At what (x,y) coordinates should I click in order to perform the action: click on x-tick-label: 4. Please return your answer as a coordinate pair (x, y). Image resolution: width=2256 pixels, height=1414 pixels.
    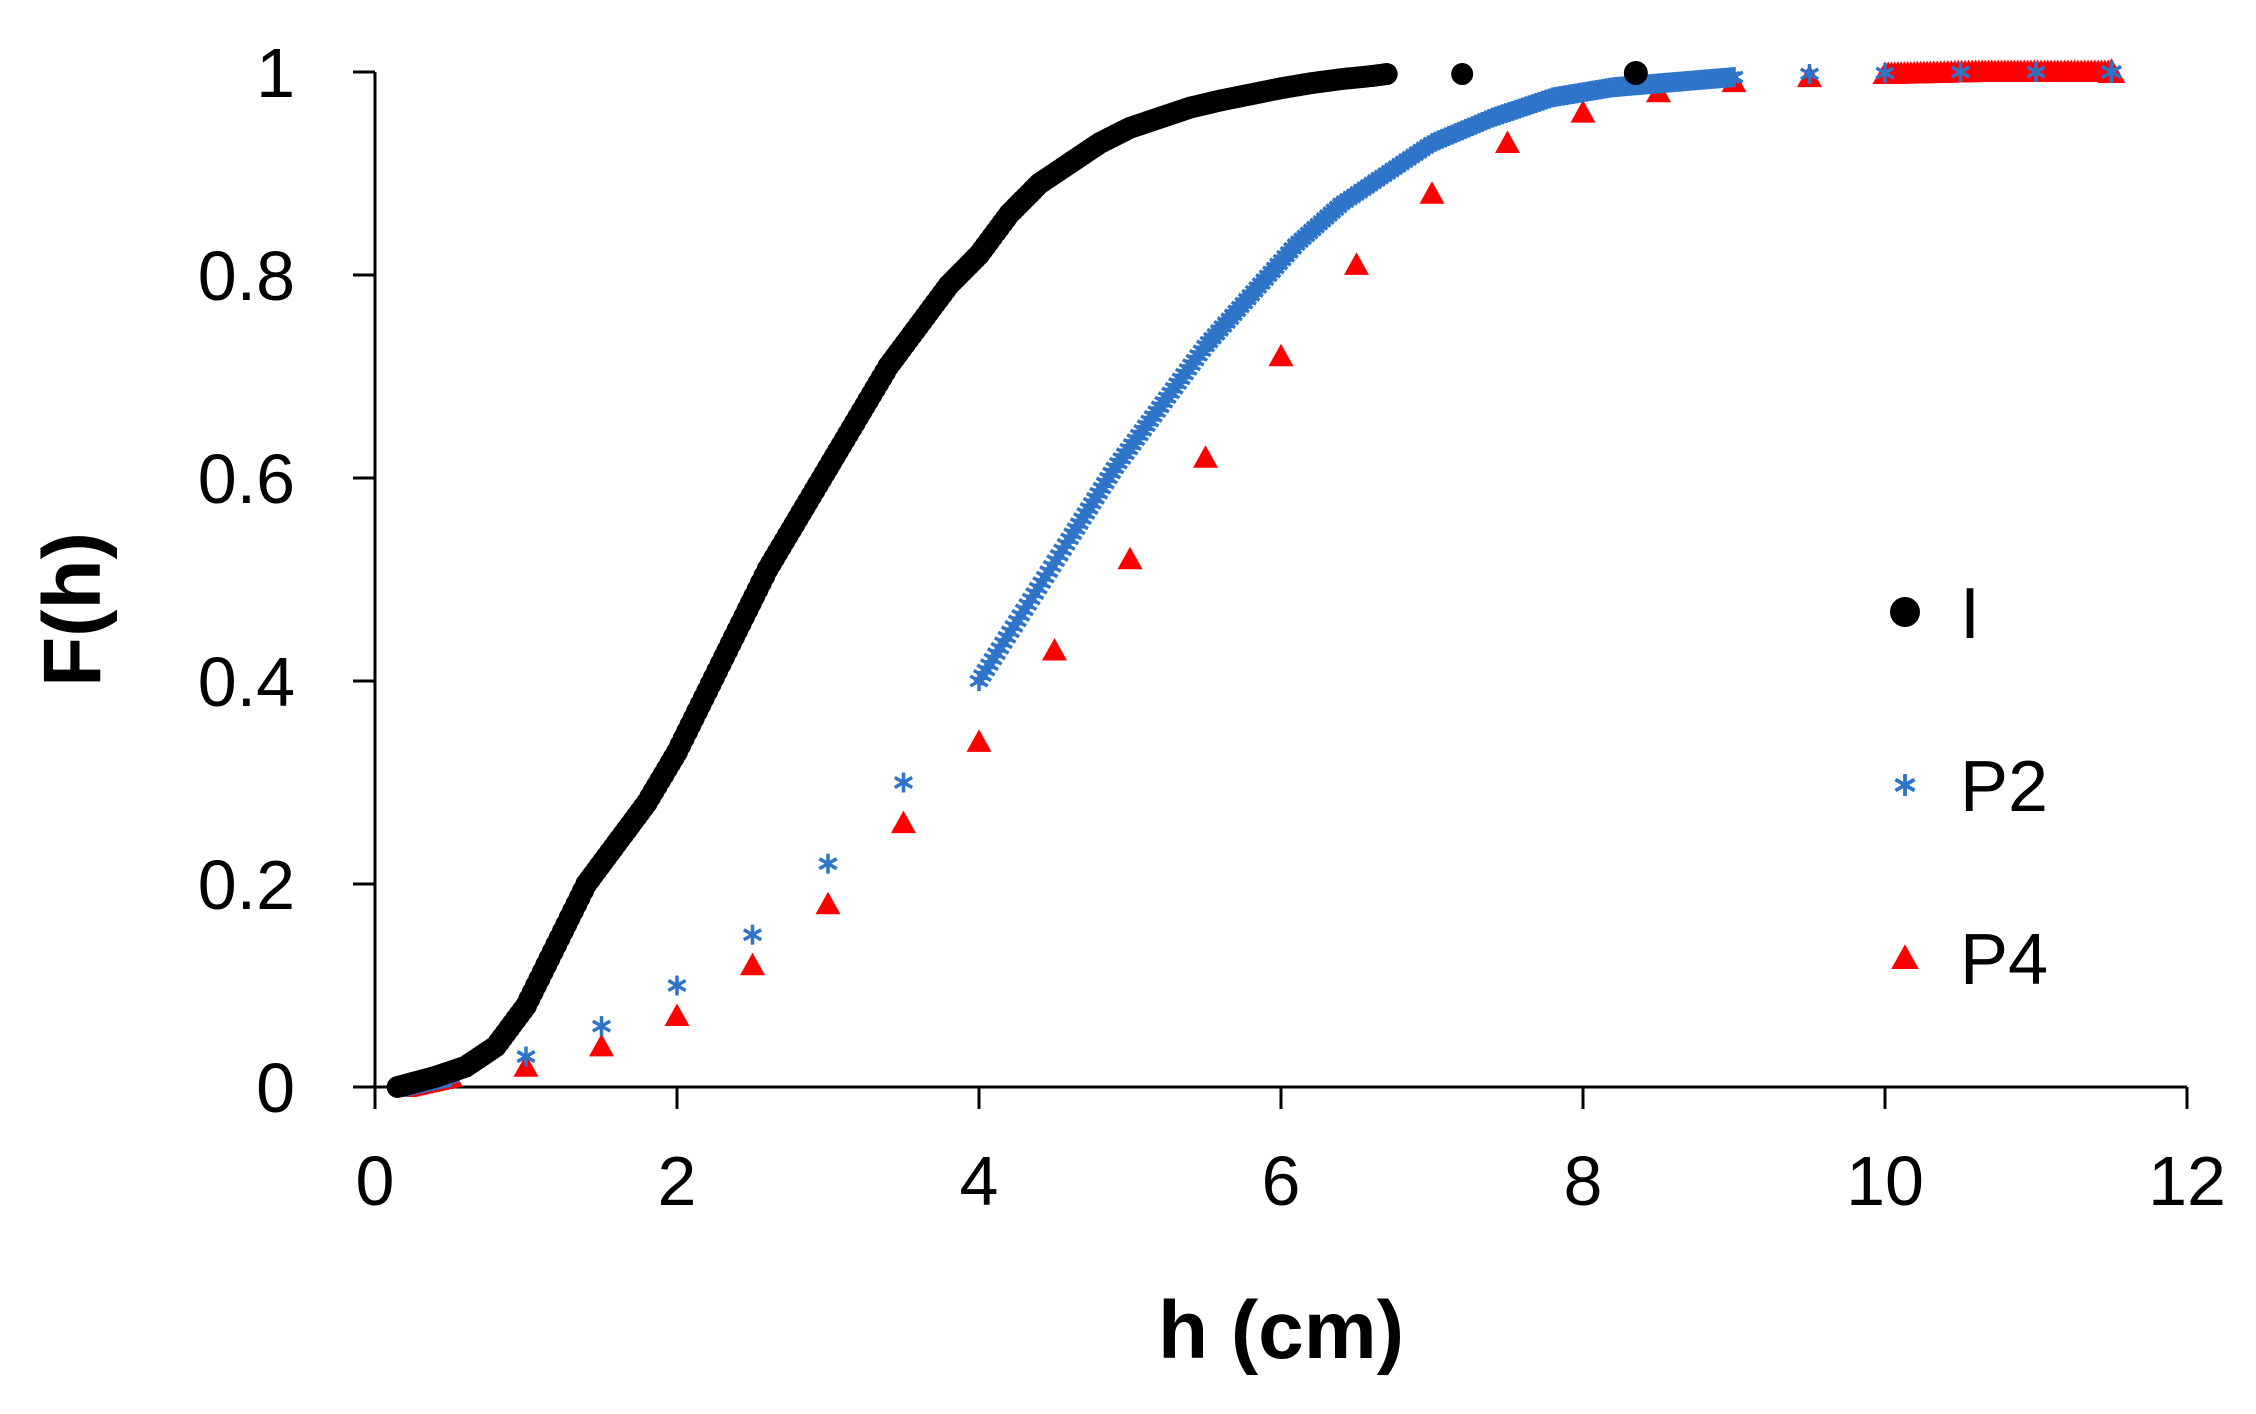
    Looking at the image, I should click on (979, 1181).